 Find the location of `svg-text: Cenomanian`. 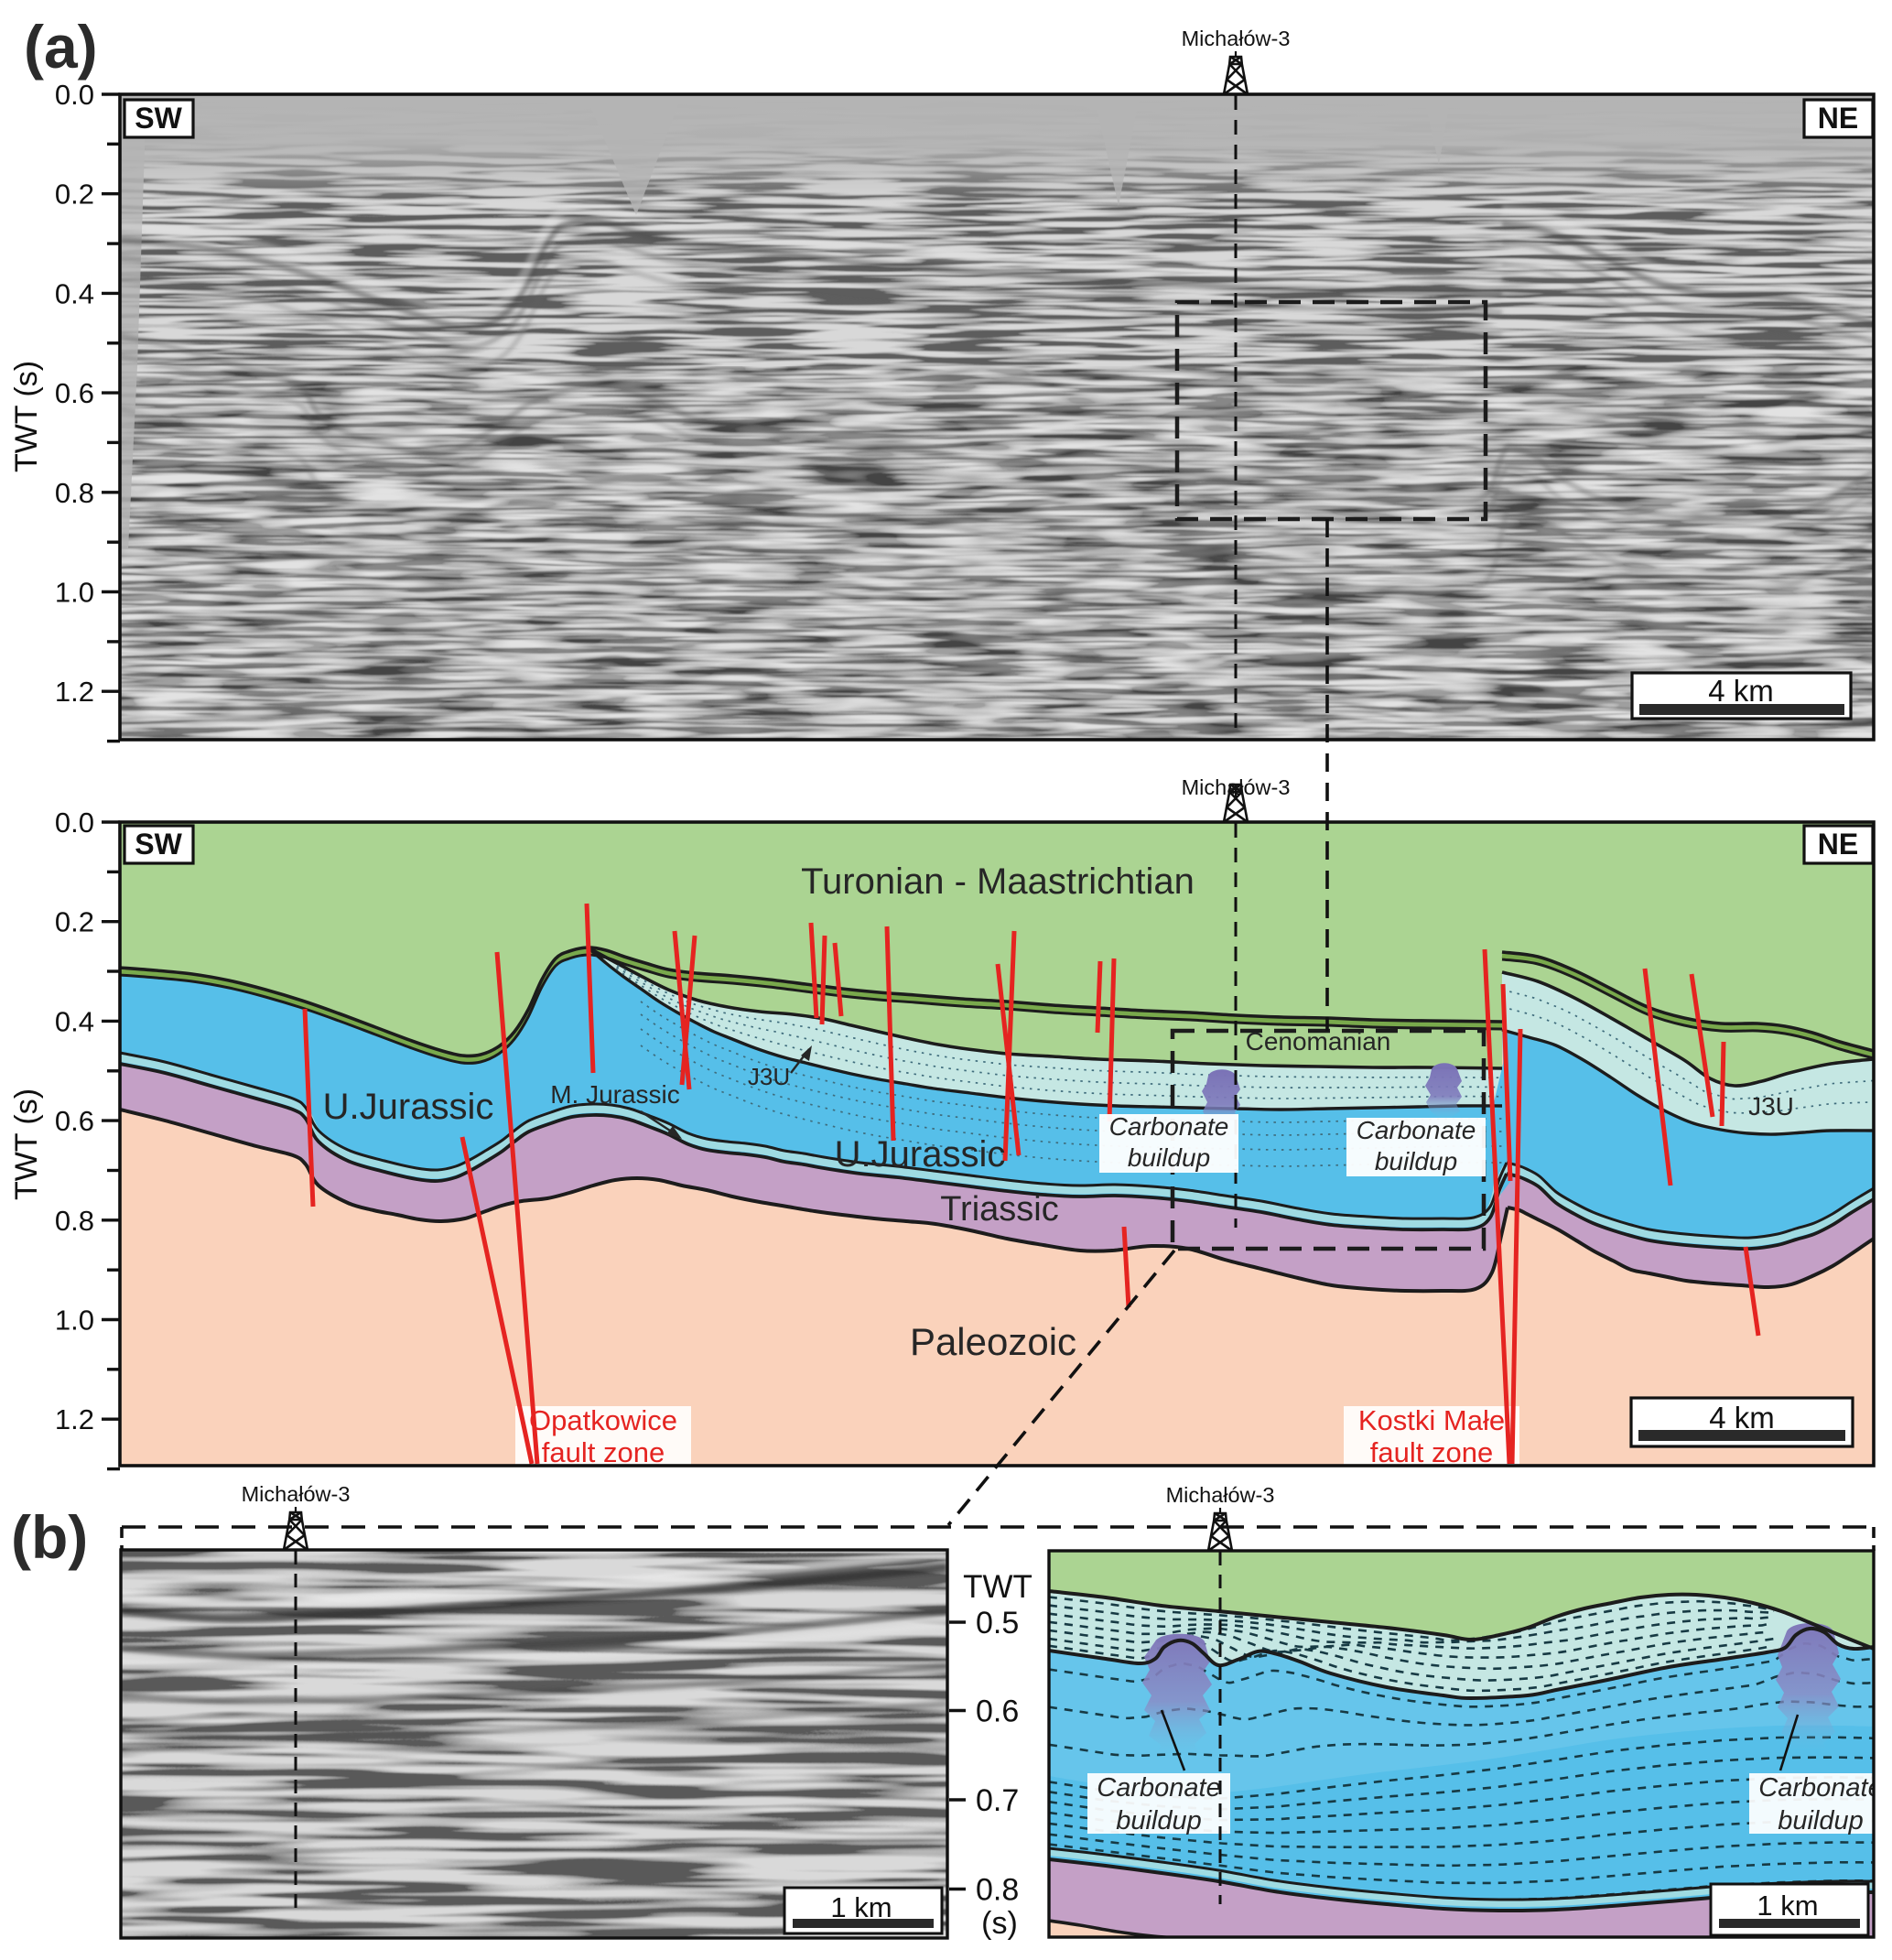

svg-text: Cenomanian is located at coordinates (1318, 1041).